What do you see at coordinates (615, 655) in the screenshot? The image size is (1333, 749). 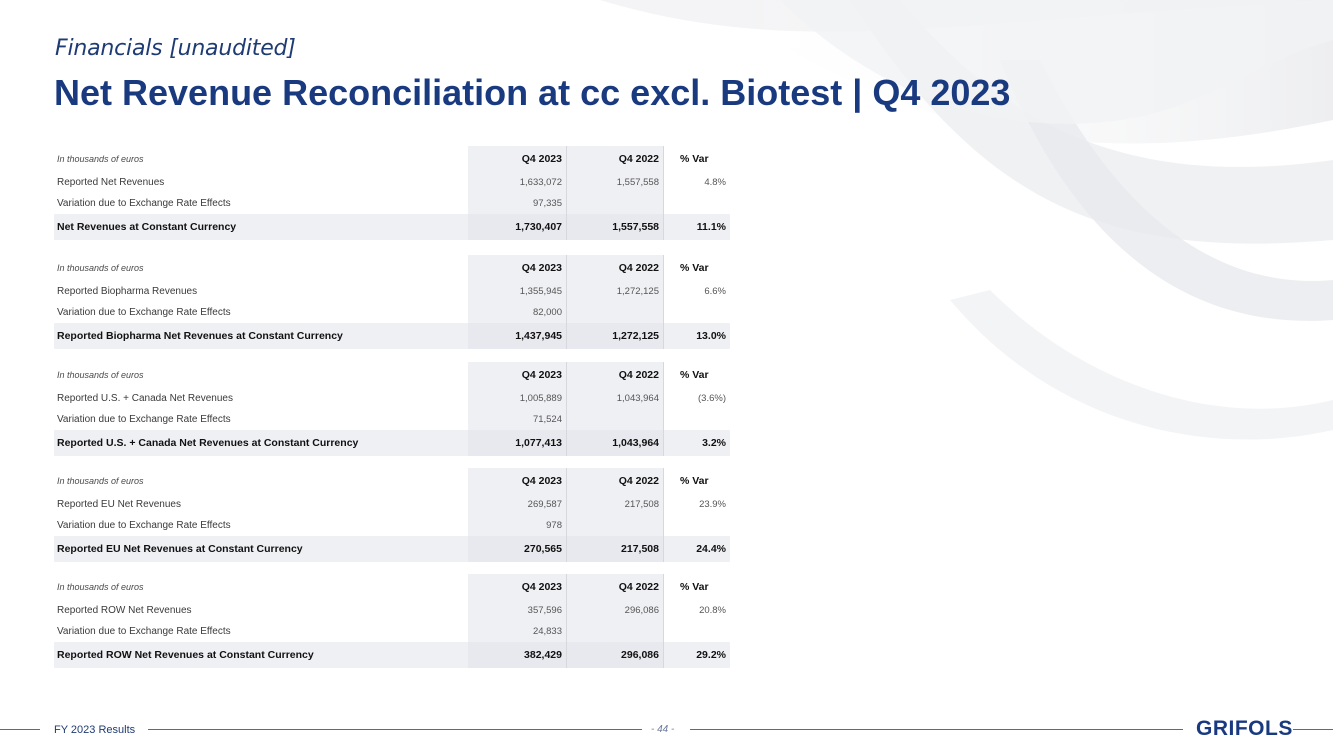 I see `total-q4-2022: 296,086` at bounding box center [615, 655].